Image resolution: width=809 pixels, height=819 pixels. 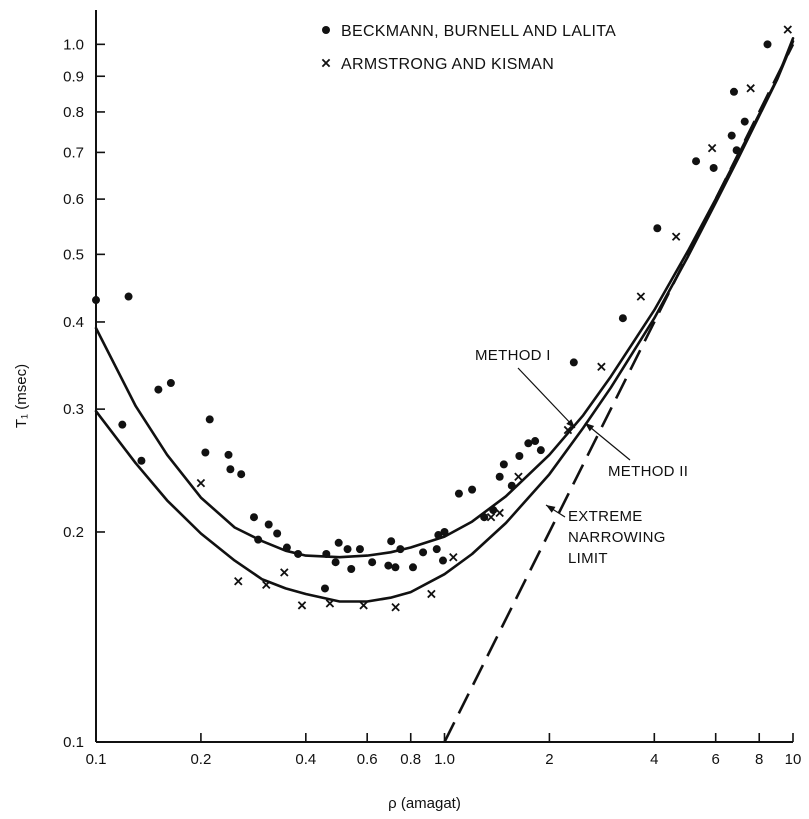 I want to click on annotation-method-ii: METHOD II, so click(x=636, y=451).